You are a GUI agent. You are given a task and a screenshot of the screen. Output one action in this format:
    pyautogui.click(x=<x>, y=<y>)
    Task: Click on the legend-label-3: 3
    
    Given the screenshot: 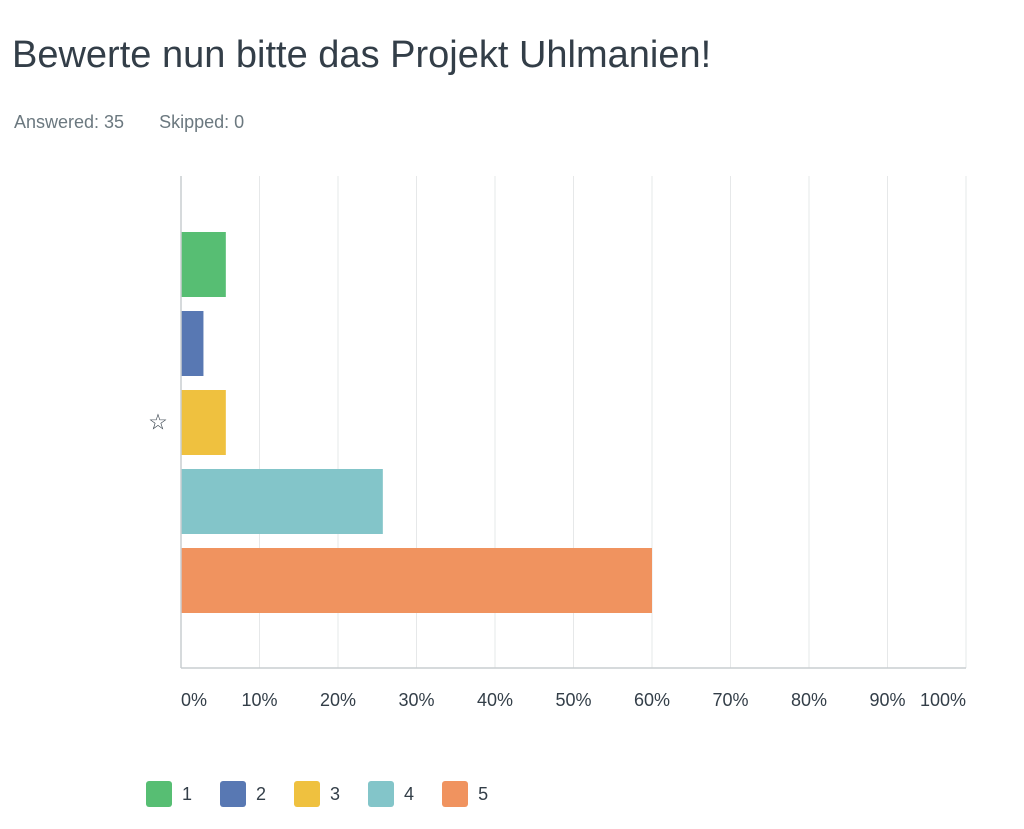 What is the action you would take?
    pyautogui.click(x=335, y=793)
    